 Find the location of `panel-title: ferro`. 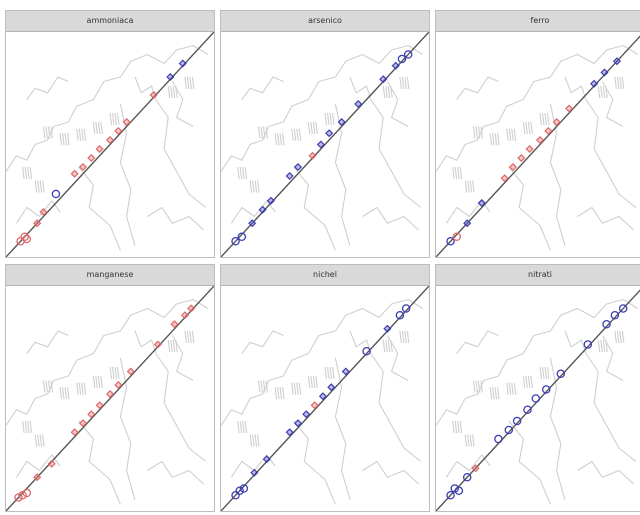

panel-title: ferro is located at coordinates (538, 21).